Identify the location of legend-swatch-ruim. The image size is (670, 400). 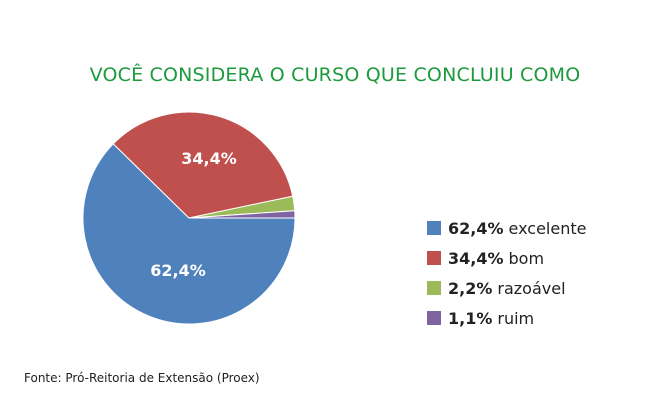
(434, 318).